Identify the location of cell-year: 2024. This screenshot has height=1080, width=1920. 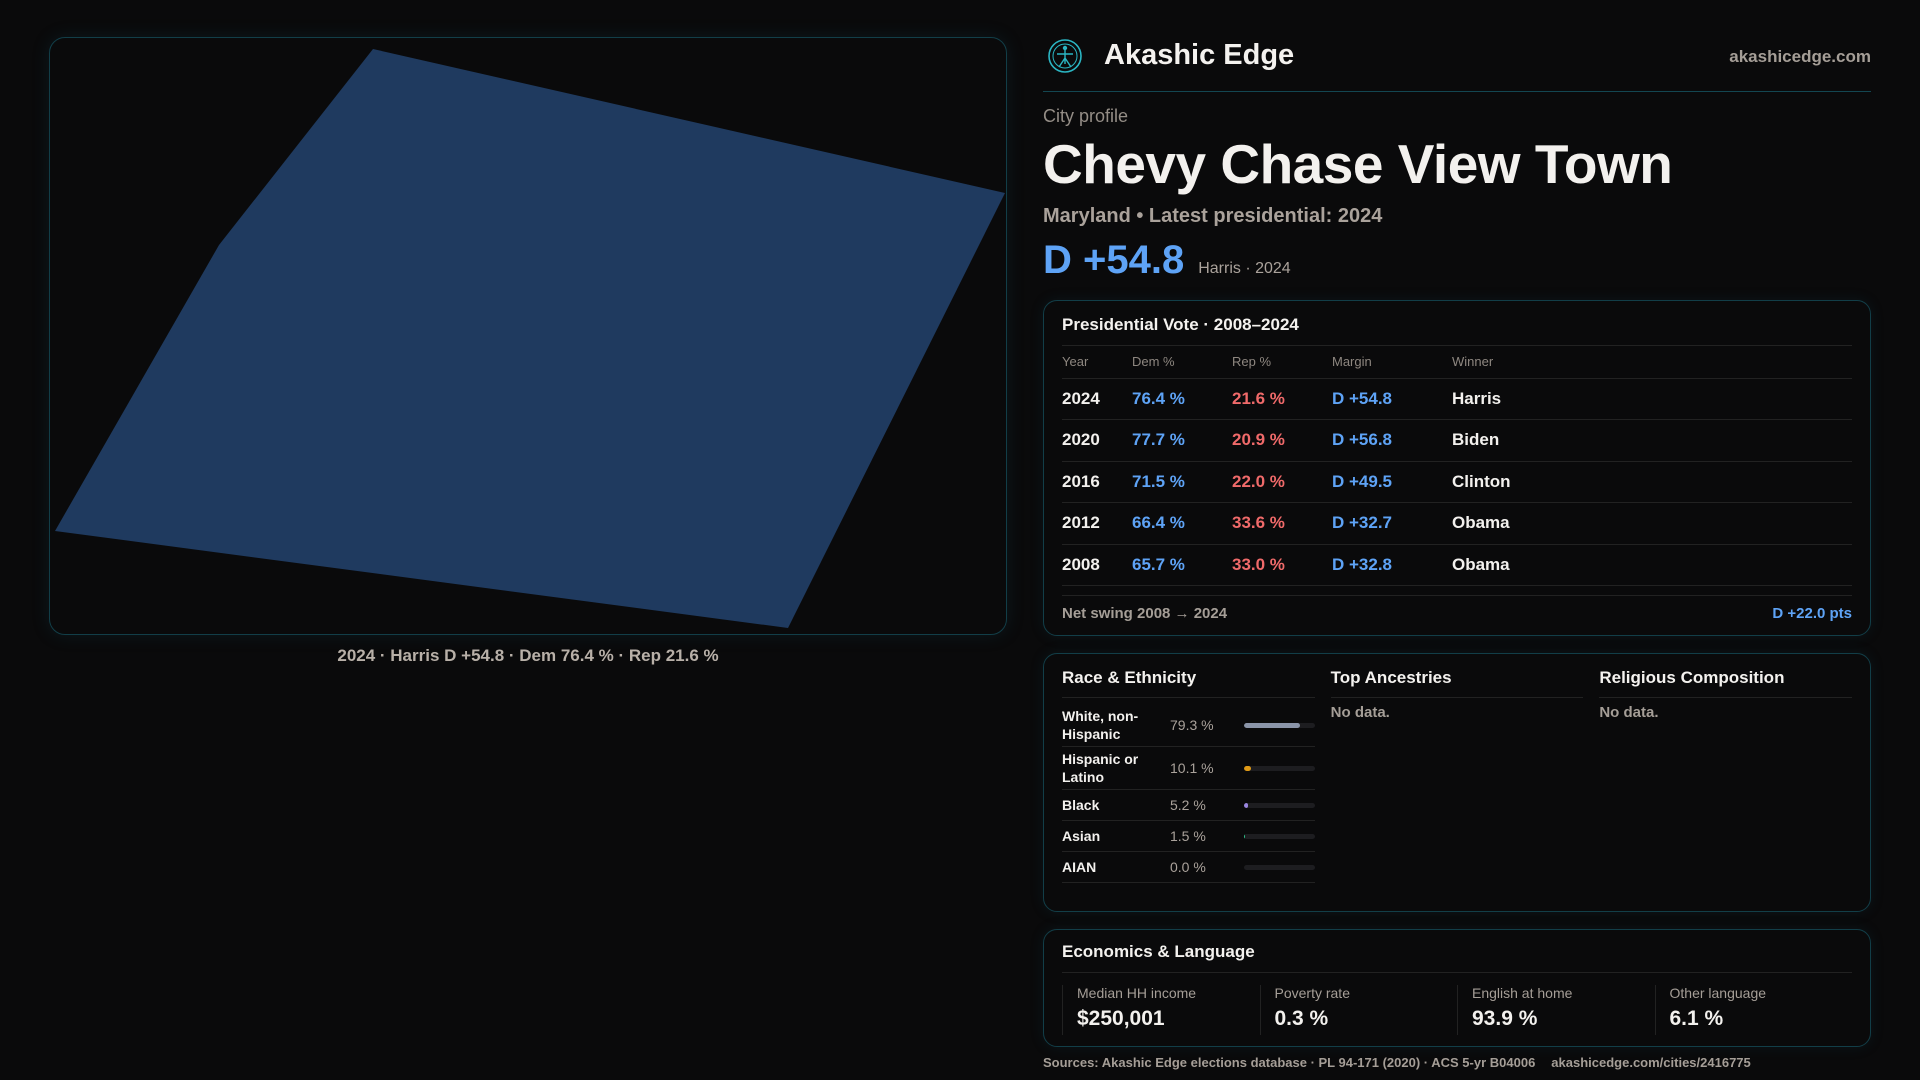
(1097, 399).